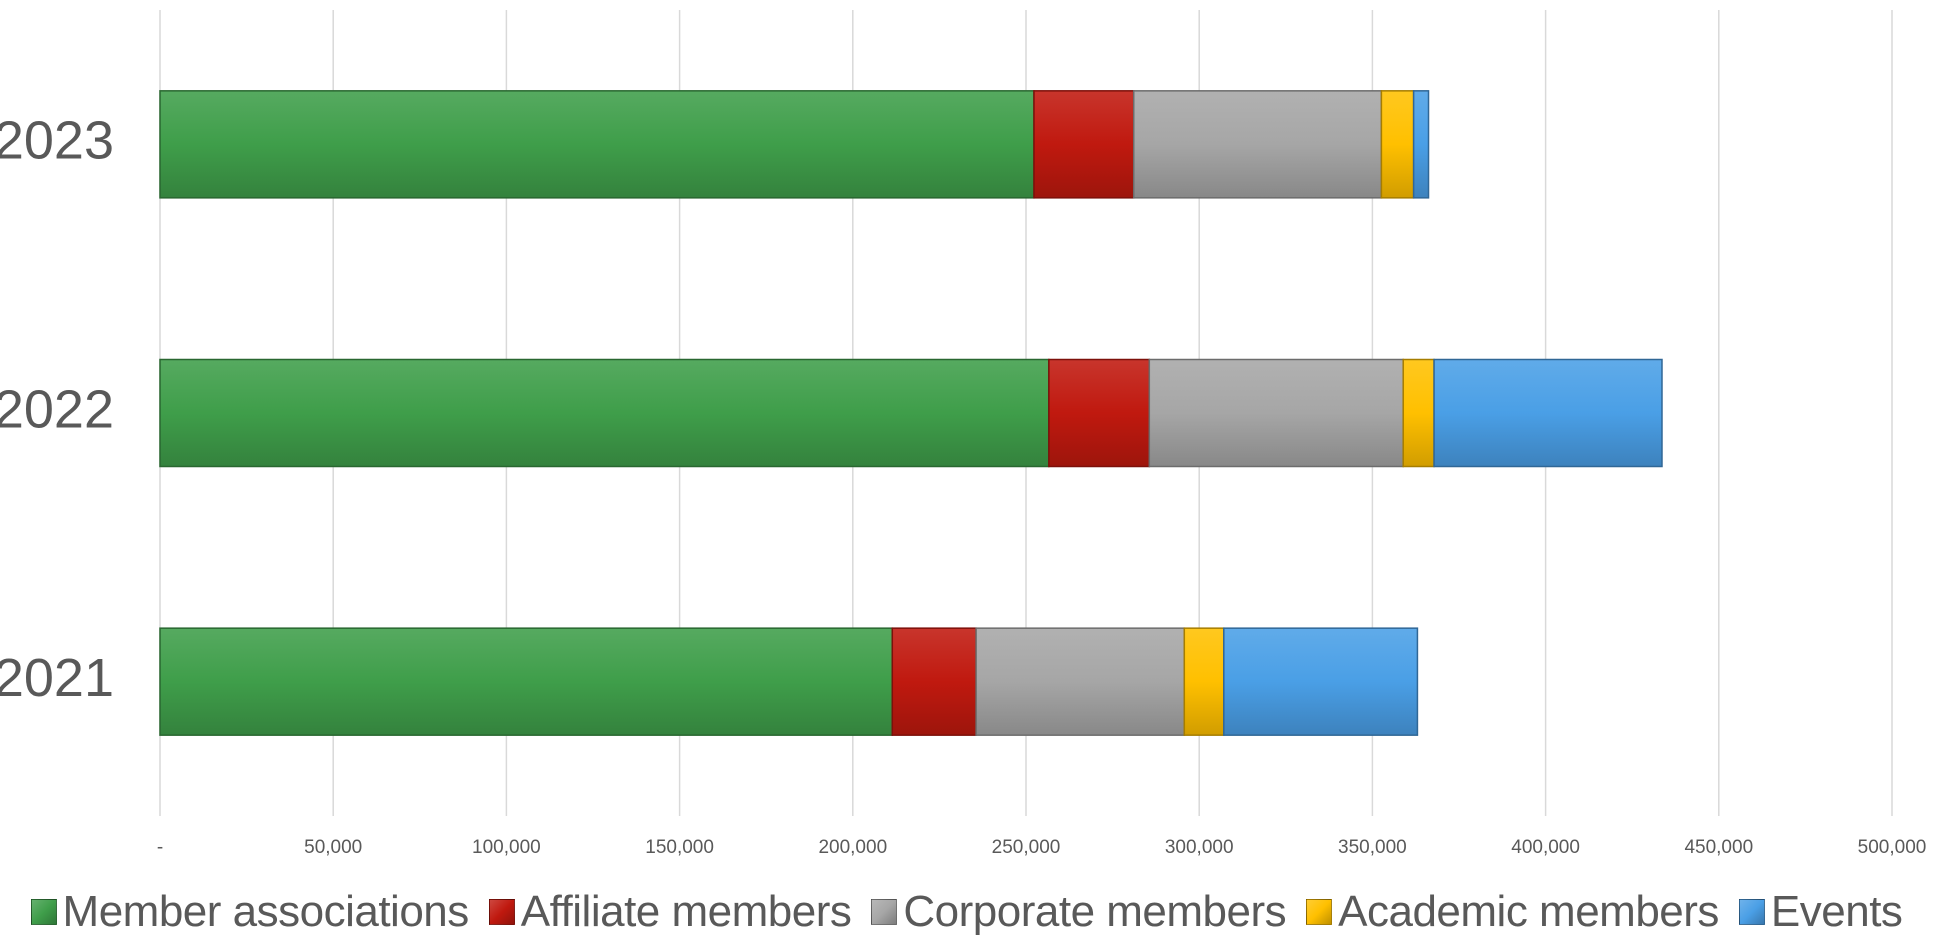 This screenshot has width=1933, height=944. I want to click on legend-item: Events, so click(1820, 912).